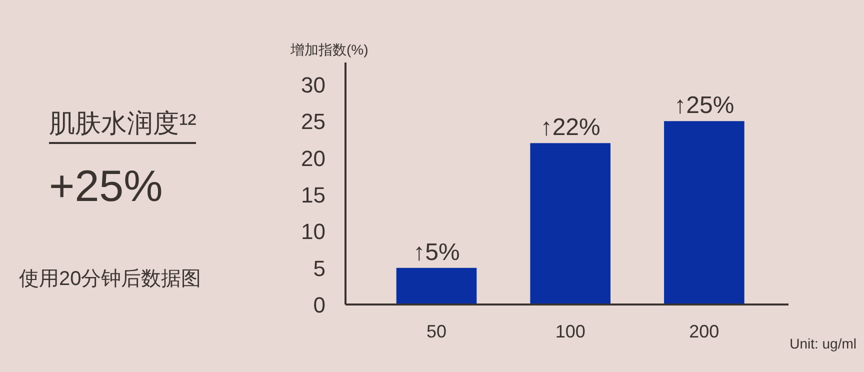  Describe the element at coordinates (313, 121) in the screenshot. I see `y-tick-label: 25` at that location.